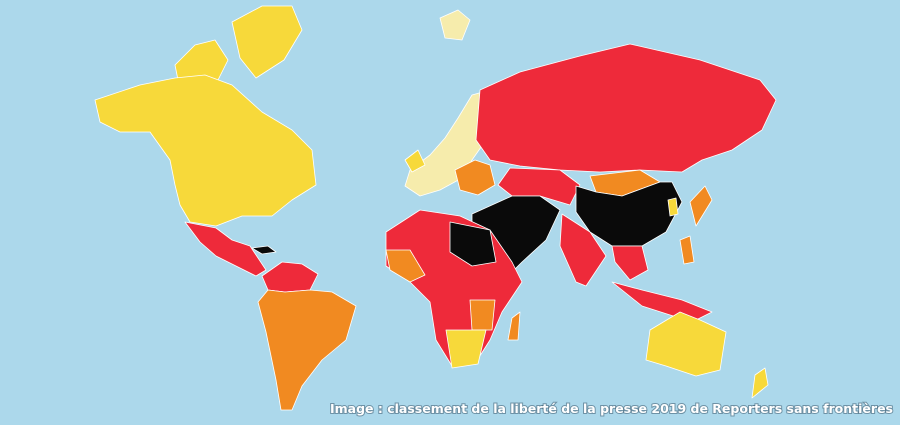  Describe the element at coordinates (630, 263) in the screenshot. I see `indochina` at that location.